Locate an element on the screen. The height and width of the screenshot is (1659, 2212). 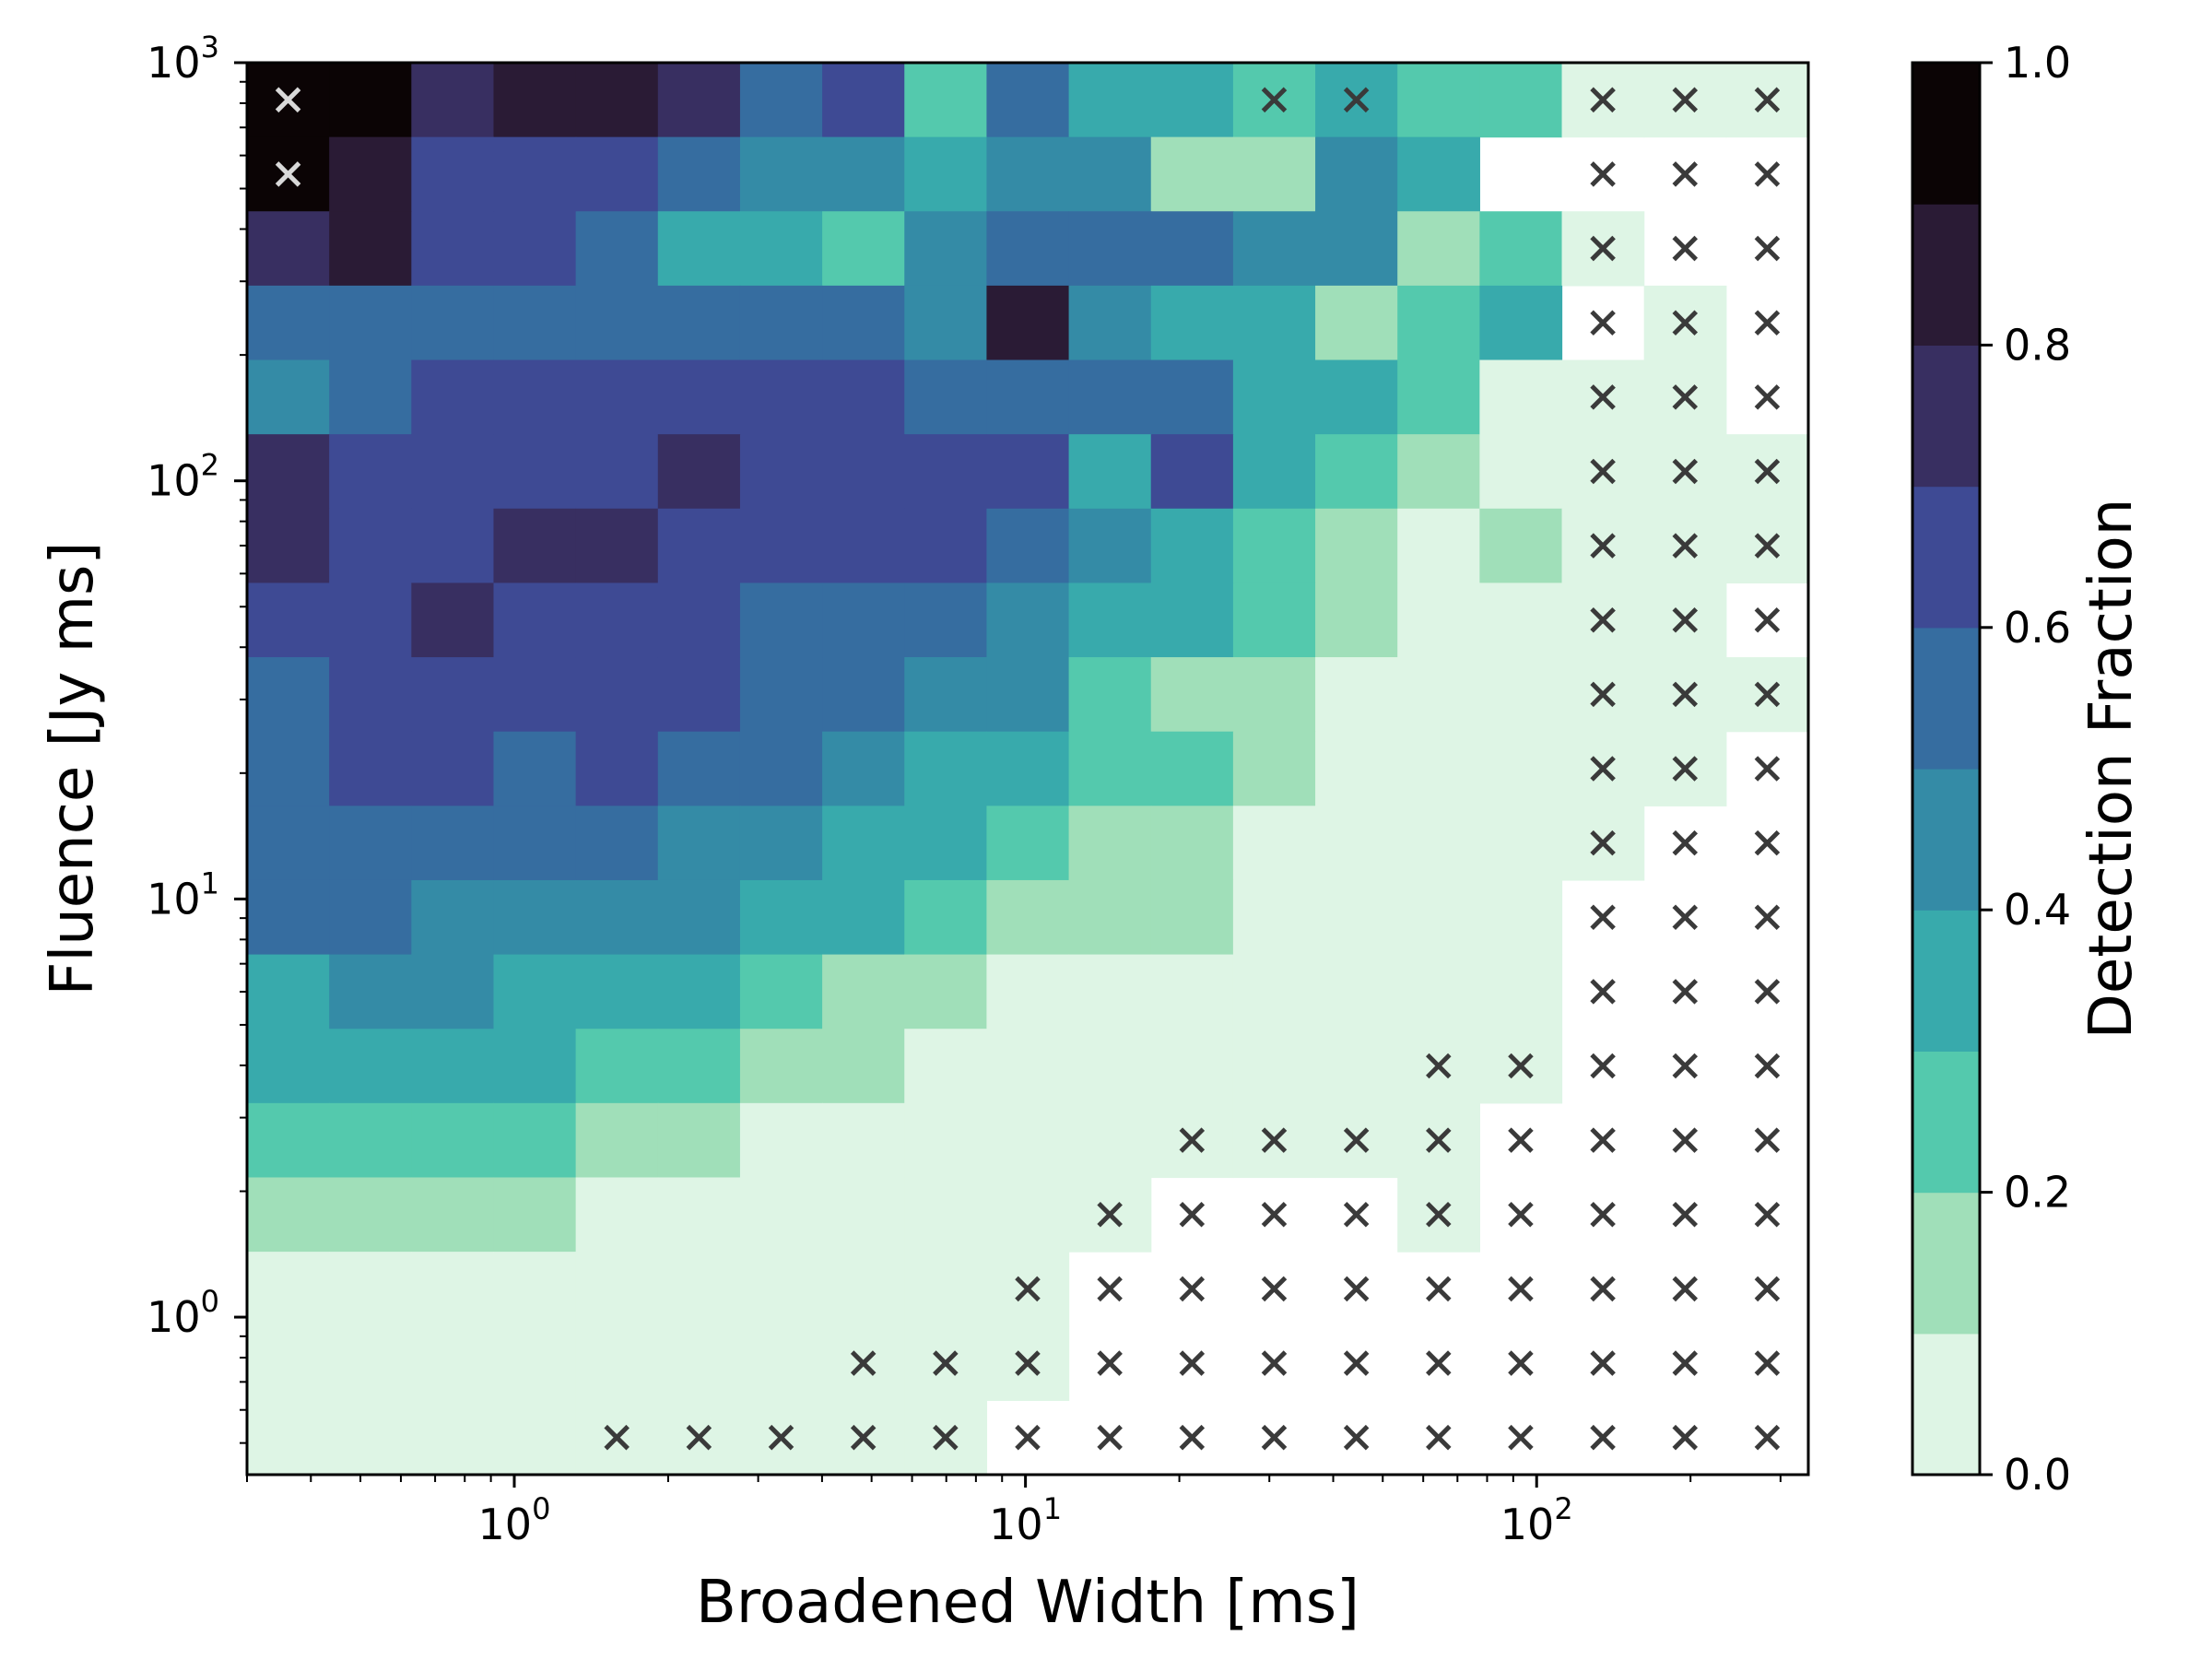
x-tick-label: 100 is located at coordinates (514, 1520).